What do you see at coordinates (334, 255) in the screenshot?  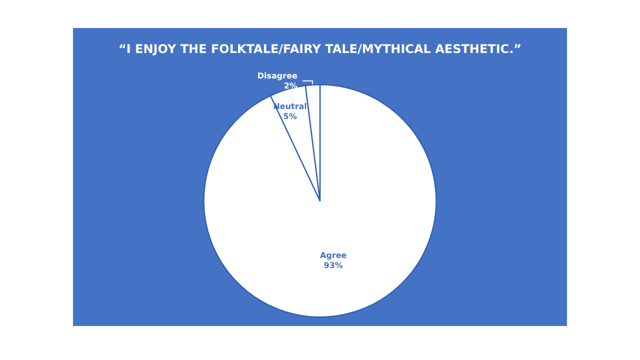 I see `slice-label: Agree` at bounding box center [334, 255].